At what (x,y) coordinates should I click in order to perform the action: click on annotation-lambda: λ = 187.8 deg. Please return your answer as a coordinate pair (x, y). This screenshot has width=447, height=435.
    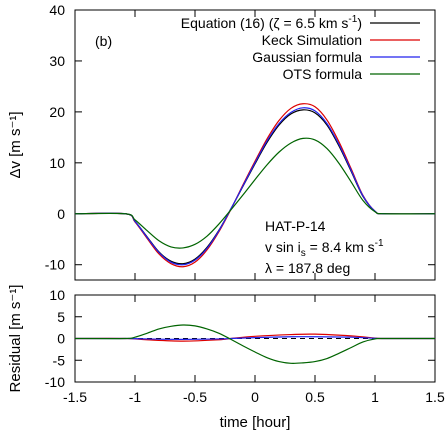
    Looking at the image, I should click on (307, 268).